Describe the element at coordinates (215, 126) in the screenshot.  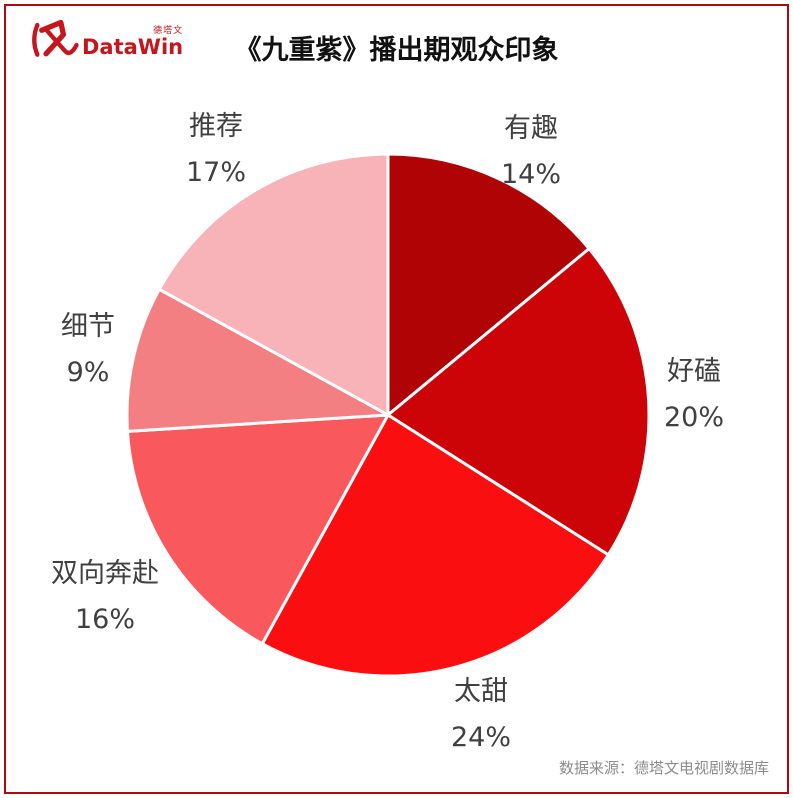
I see `slice-label-text: 推荐` at that location.